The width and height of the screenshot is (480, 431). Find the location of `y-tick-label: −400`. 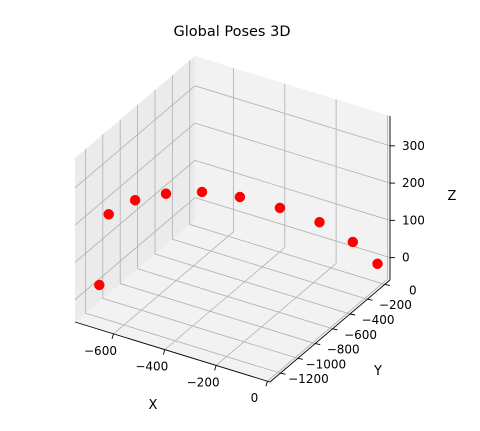

y-tick-label: −400 is located at coordinates (378, 320).